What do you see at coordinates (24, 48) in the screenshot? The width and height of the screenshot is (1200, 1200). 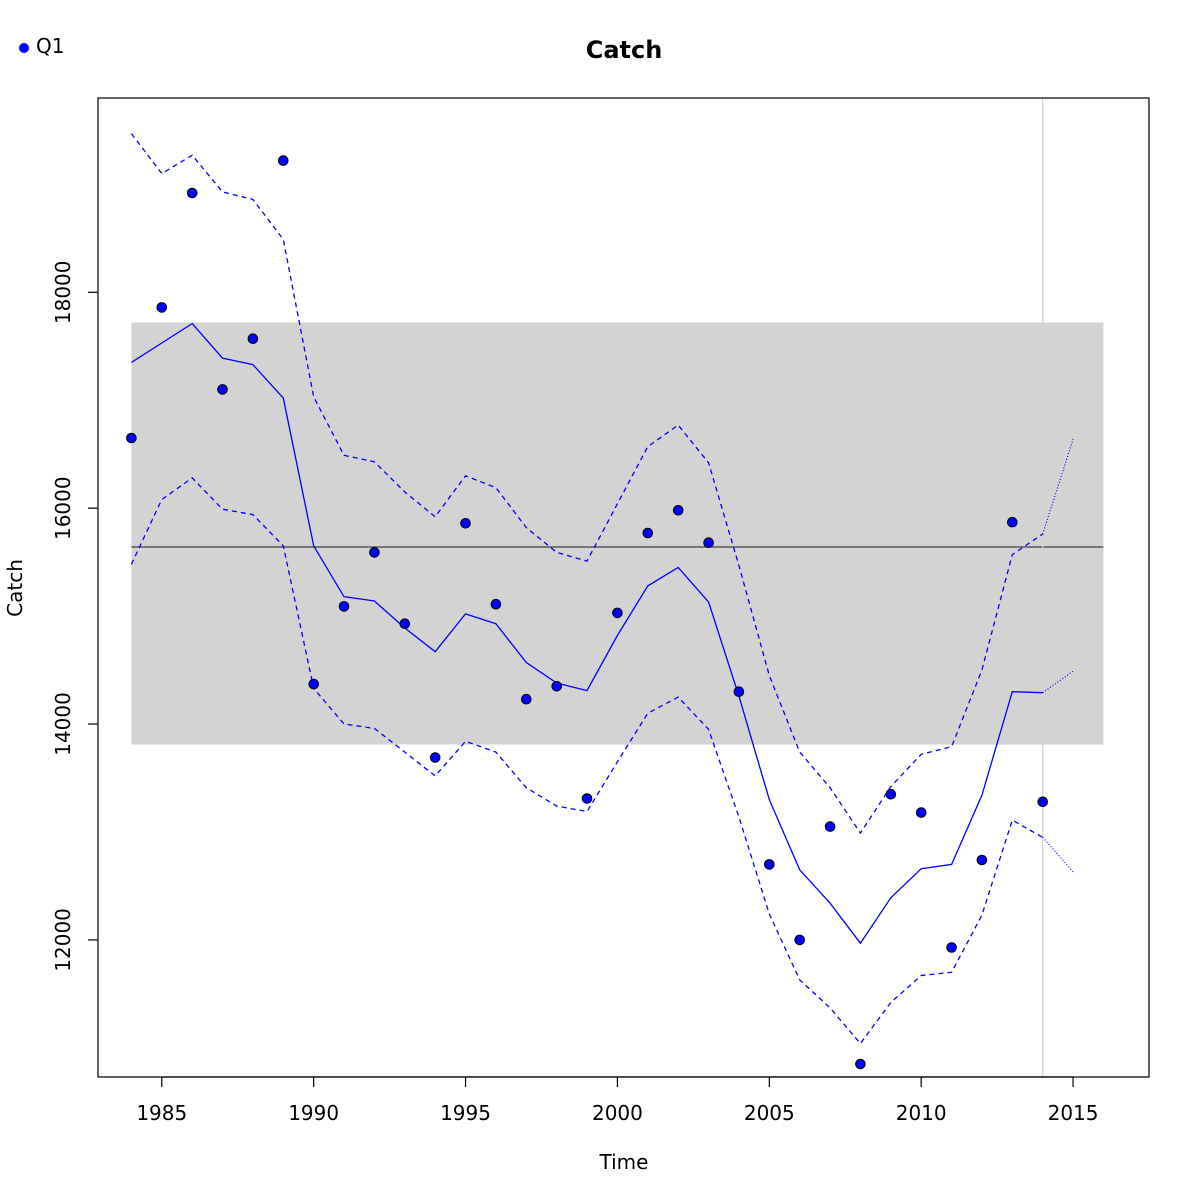 I see `legend-marker-q1` at bounding box center [24, 48].